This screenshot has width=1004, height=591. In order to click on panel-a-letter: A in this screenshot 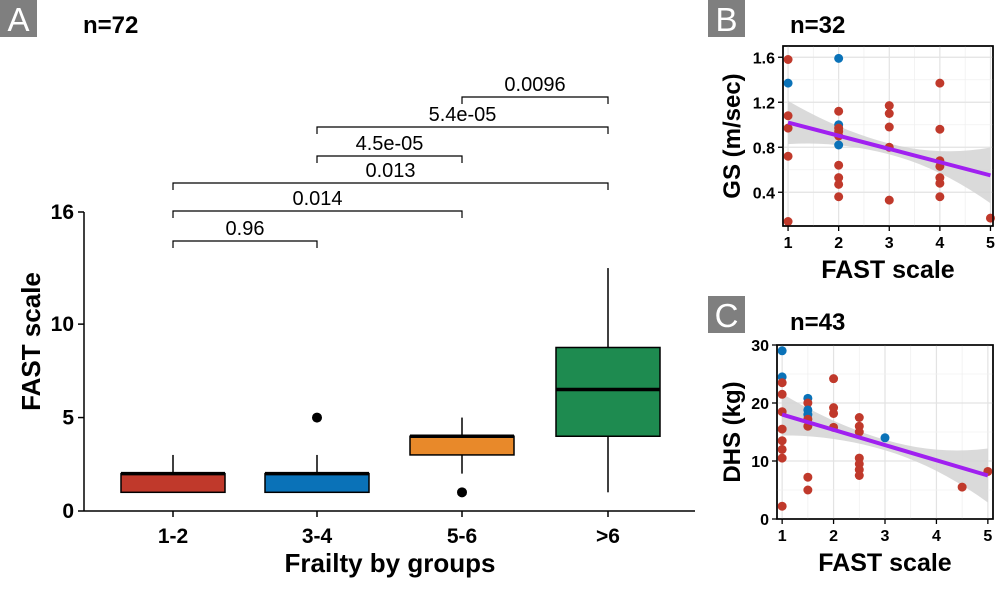, I will do `click(18, 19)`.